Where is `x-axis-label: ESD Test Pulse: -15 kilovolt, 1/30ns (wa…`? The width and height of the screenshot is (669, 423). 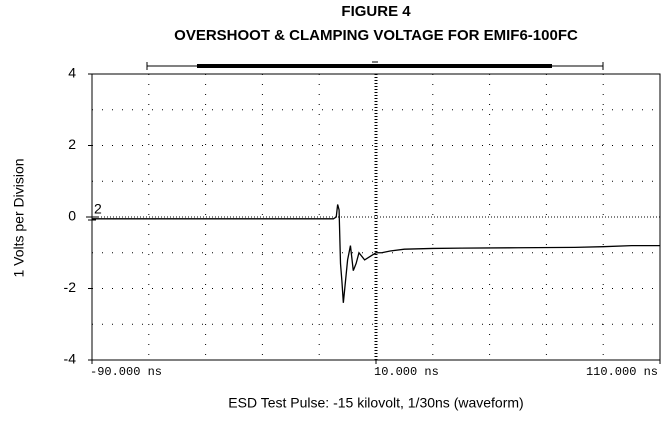
x-axis-label: ESD Test Pulse: -15 kilovolt, 1/30ns (wa… is located at coordinates (375, 403).